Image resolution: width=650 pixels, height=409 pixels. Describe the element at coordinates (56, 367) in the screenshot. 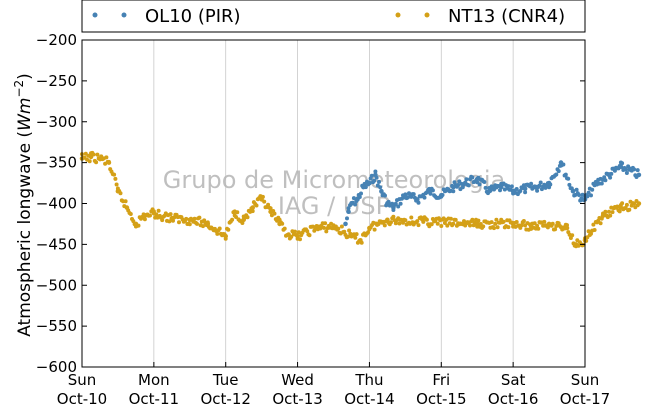

I see `y-tick-label: −600` at that location.